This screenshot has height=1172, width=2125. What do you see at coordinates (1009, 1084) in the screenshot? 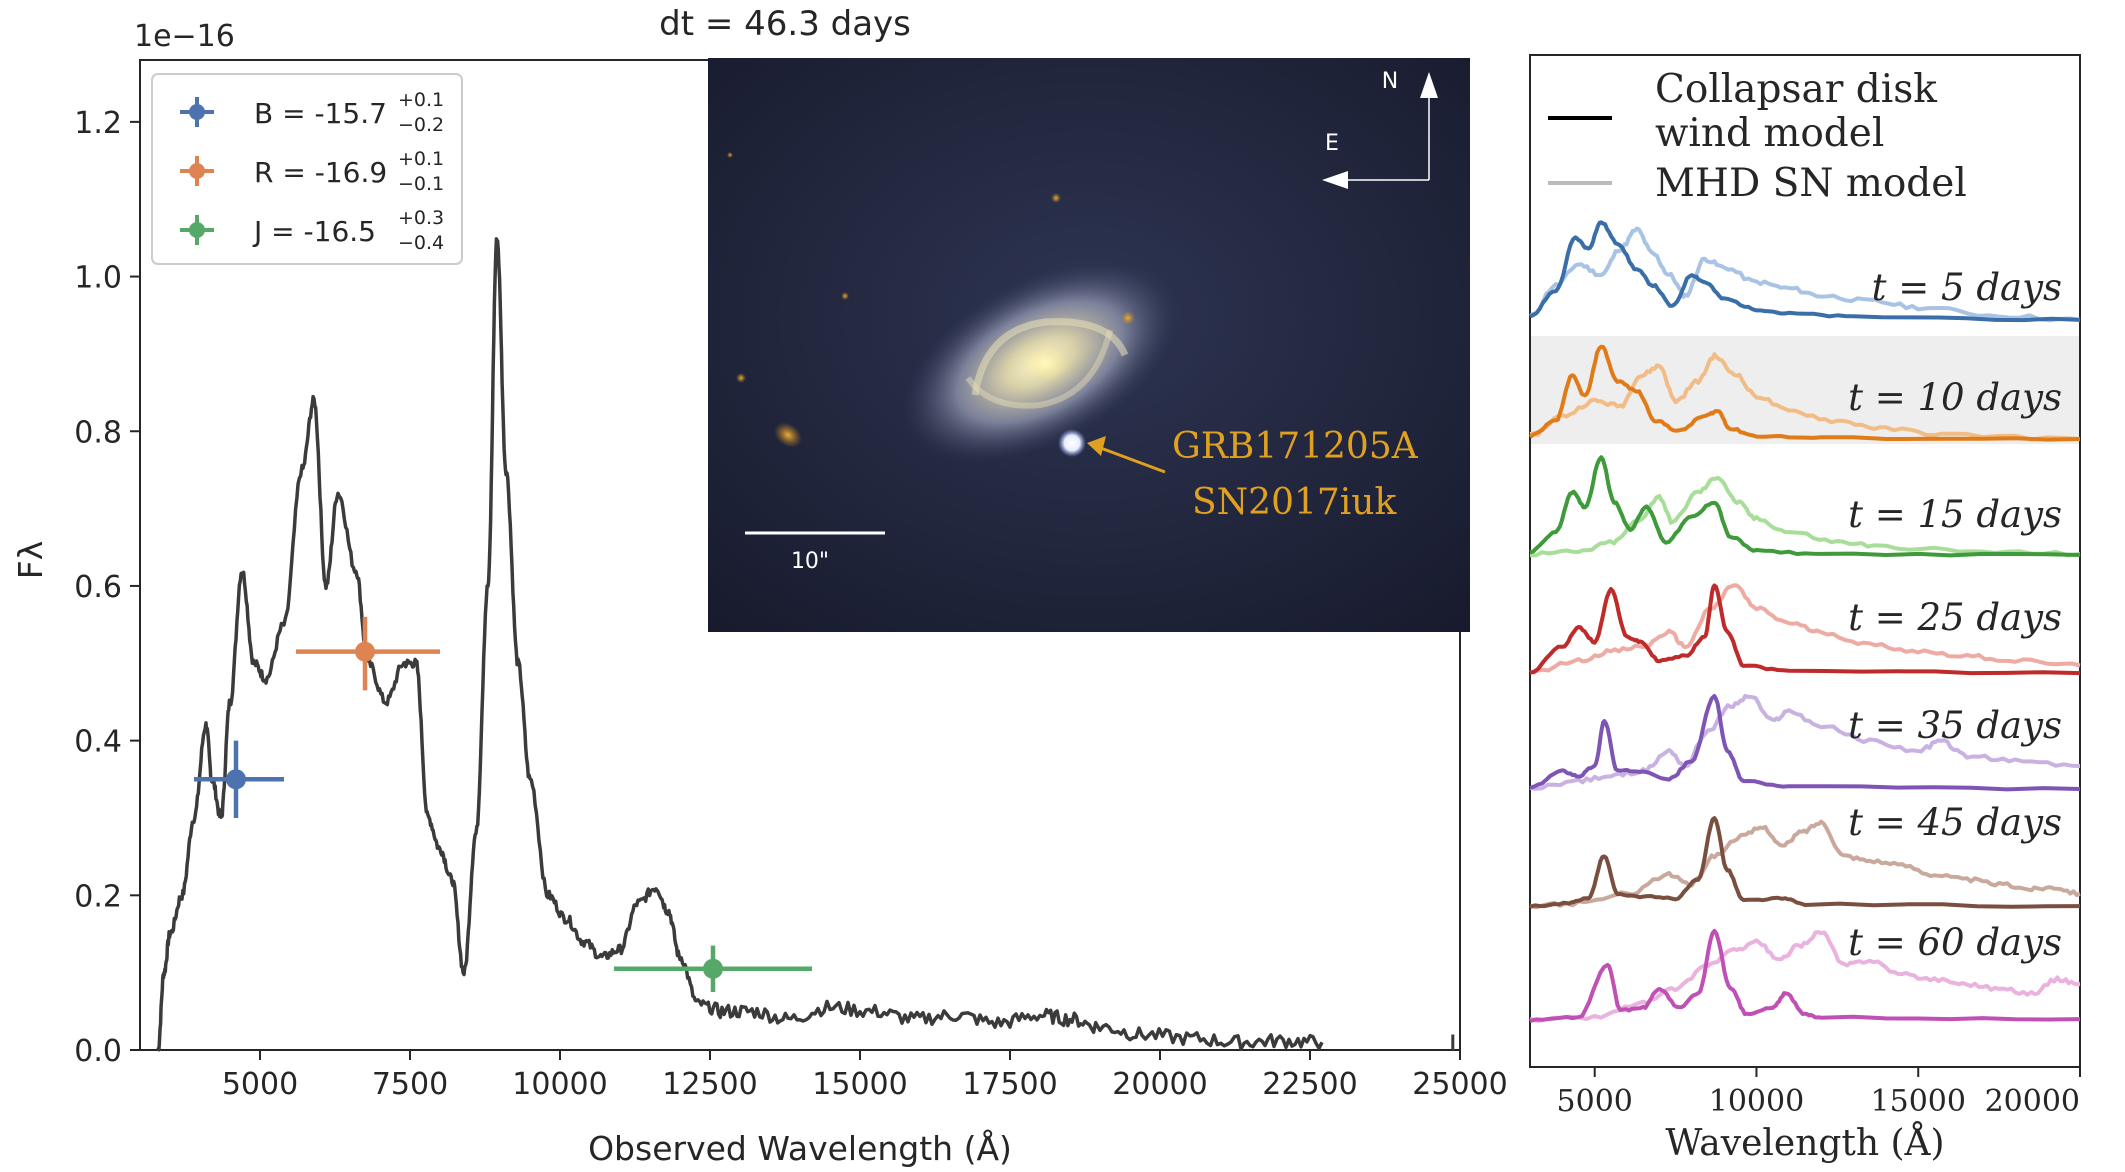
I see `x-tick-label: 17500` at bounding box center [1009, 1084].